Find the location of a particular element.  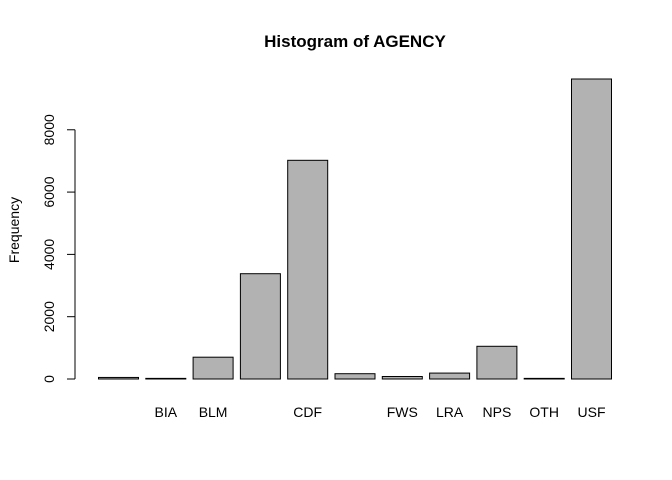

bar-fws is located at coordinates (402, 378).